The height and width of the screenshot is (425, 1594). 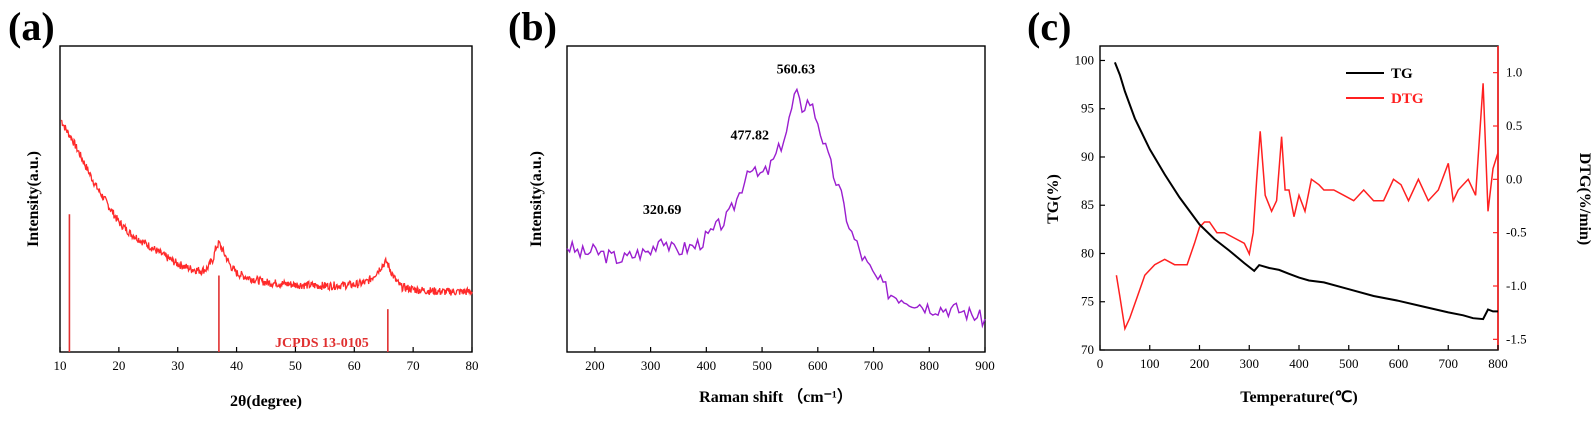 What do you see at coordinates (1085, 59) in the screenshot?
I see `panel-c-left-tick-label: 100` at bounding box center [1085, 59].